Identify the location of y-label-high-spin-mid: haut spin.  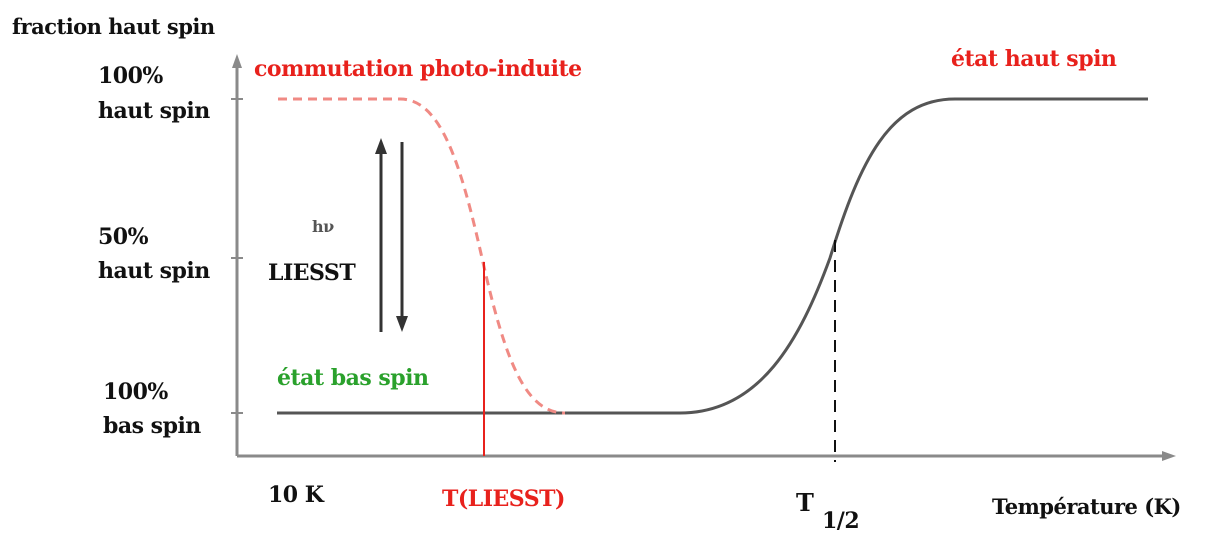
(154, 271).